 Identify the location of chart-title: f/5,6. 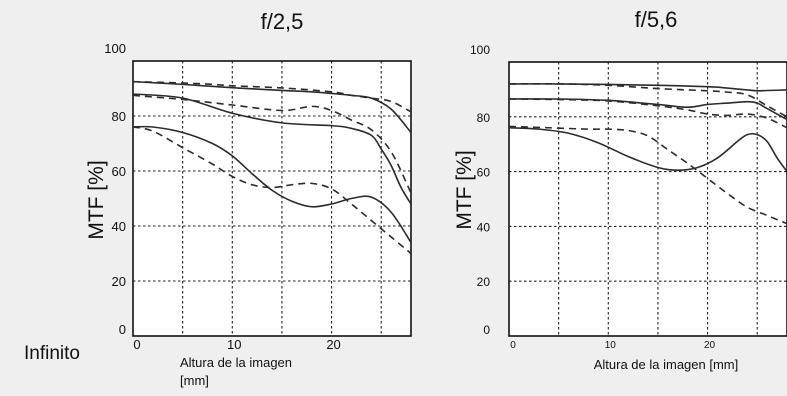
(656, 19).